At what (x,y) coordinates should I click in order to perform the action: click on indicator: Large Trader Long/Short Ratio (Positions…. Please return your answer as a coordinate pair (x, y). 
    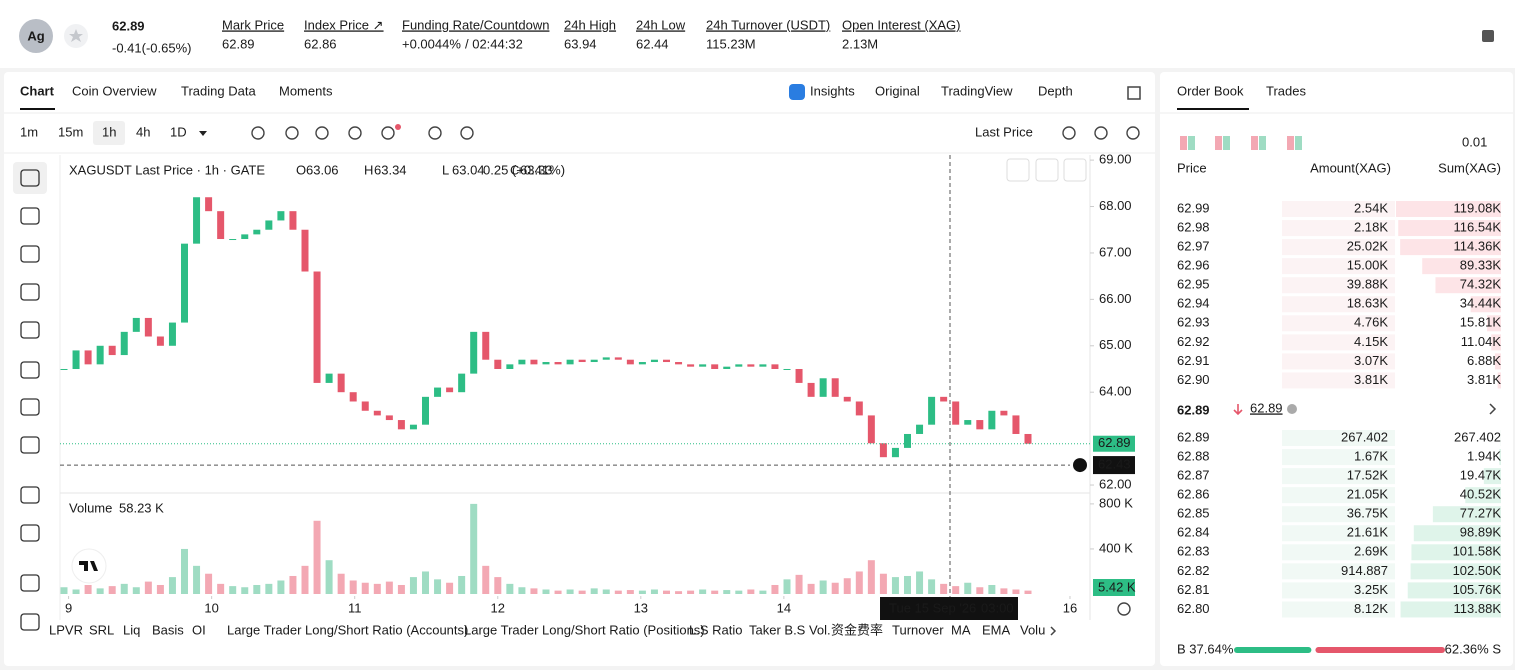
    Looking at the image, I should click on (584, 629).